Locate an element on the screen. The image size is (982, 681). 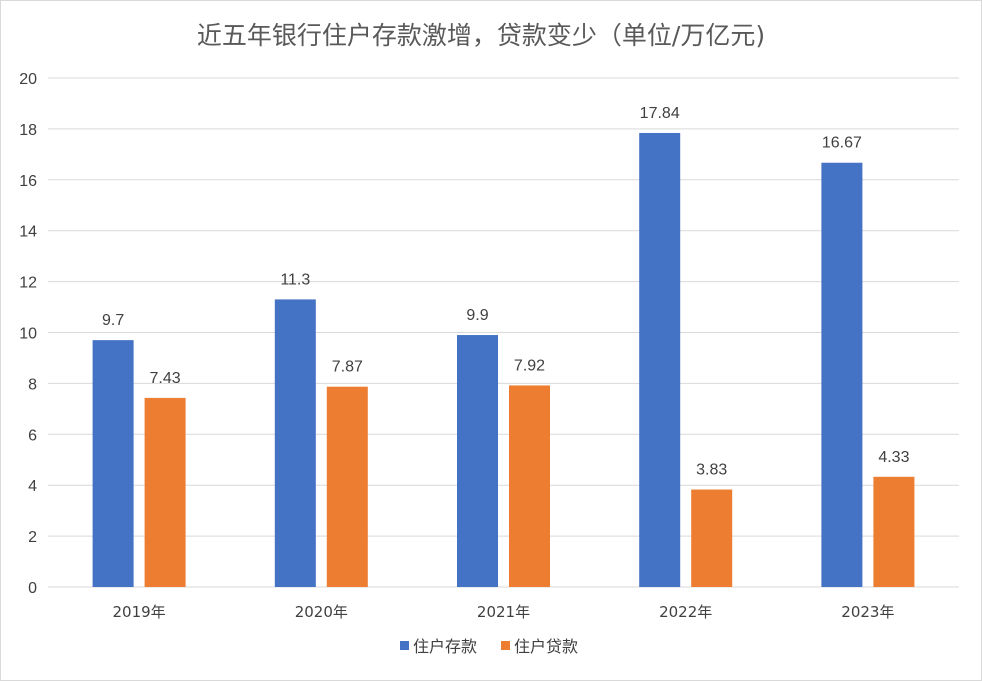
legend-label: 住户存款 is located at coordinates (445, 646).